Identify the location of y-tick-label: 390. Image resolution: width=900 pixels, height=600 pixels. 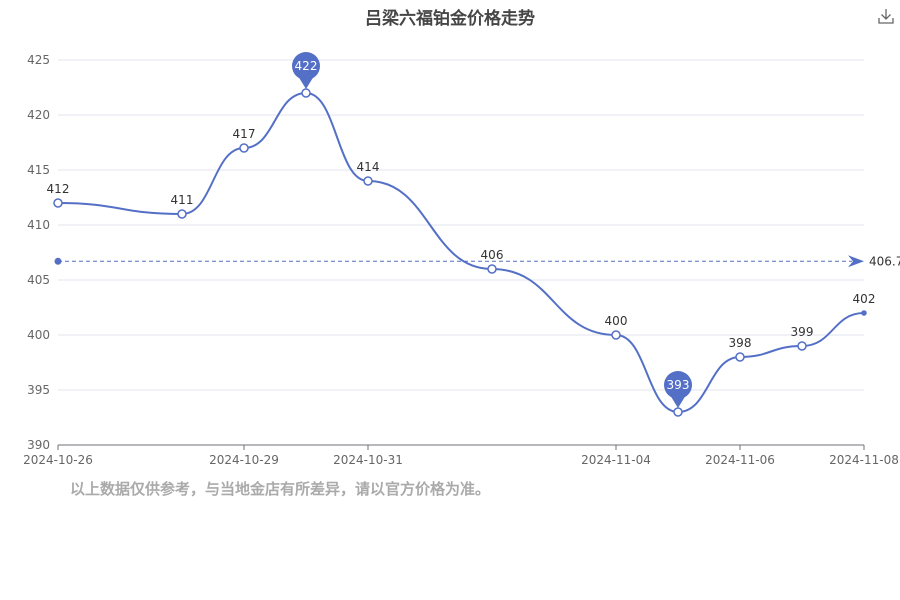
(38, 445).